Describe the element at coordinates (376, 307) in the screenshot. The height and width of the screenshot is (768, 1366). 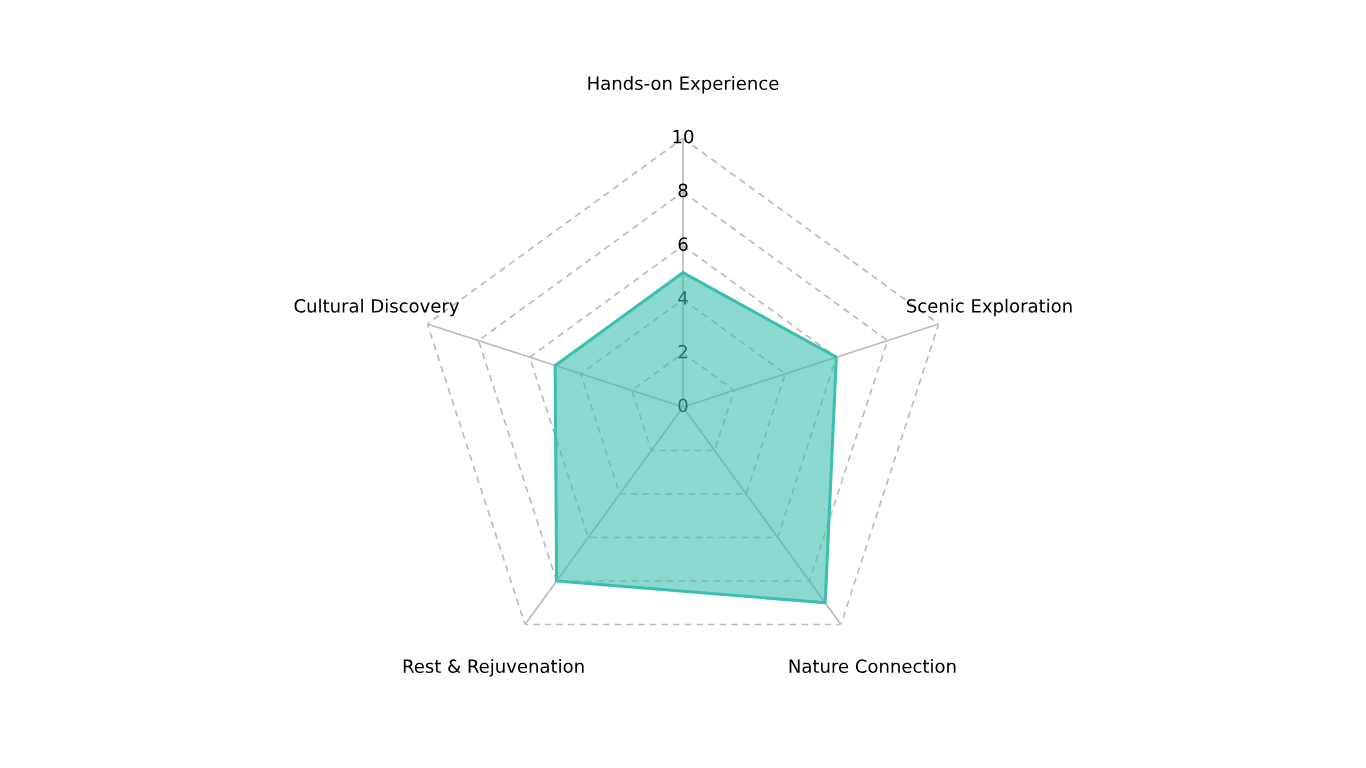
I see `spoke-label: Cultural Discovery` at that location.